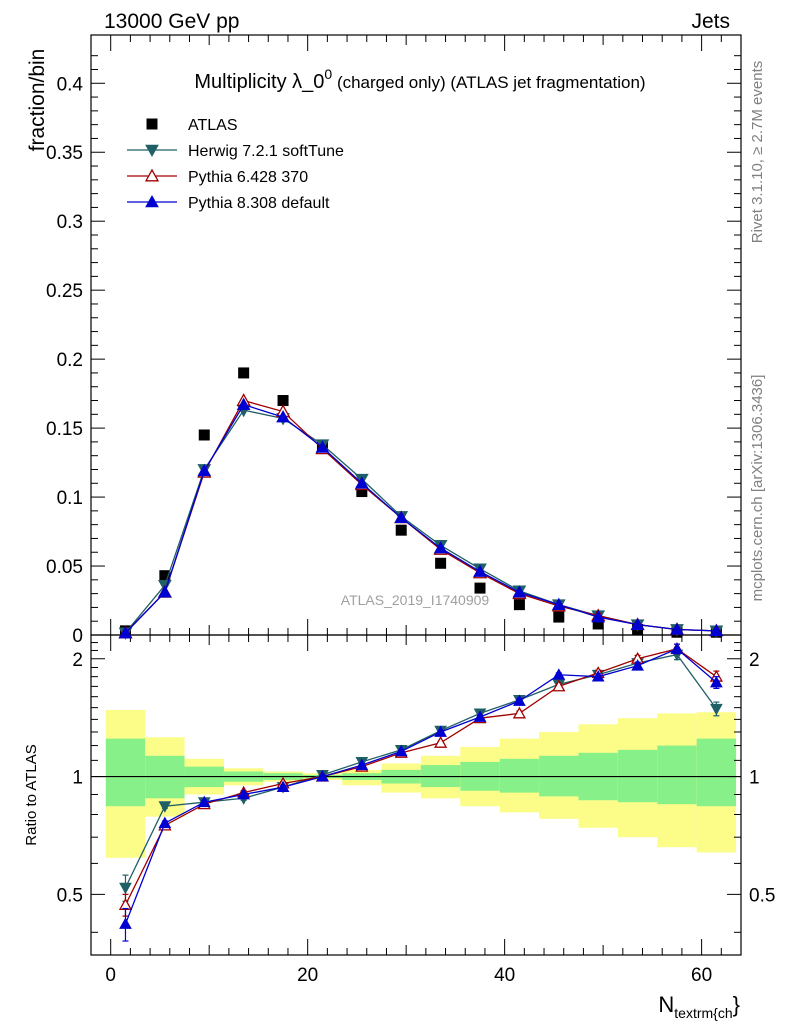 This screenshot has height=1024, width=786. Describe the element at coordinates (754, 660) in the screenshot. I see `ratio-tick-label-right: 2` at that location.